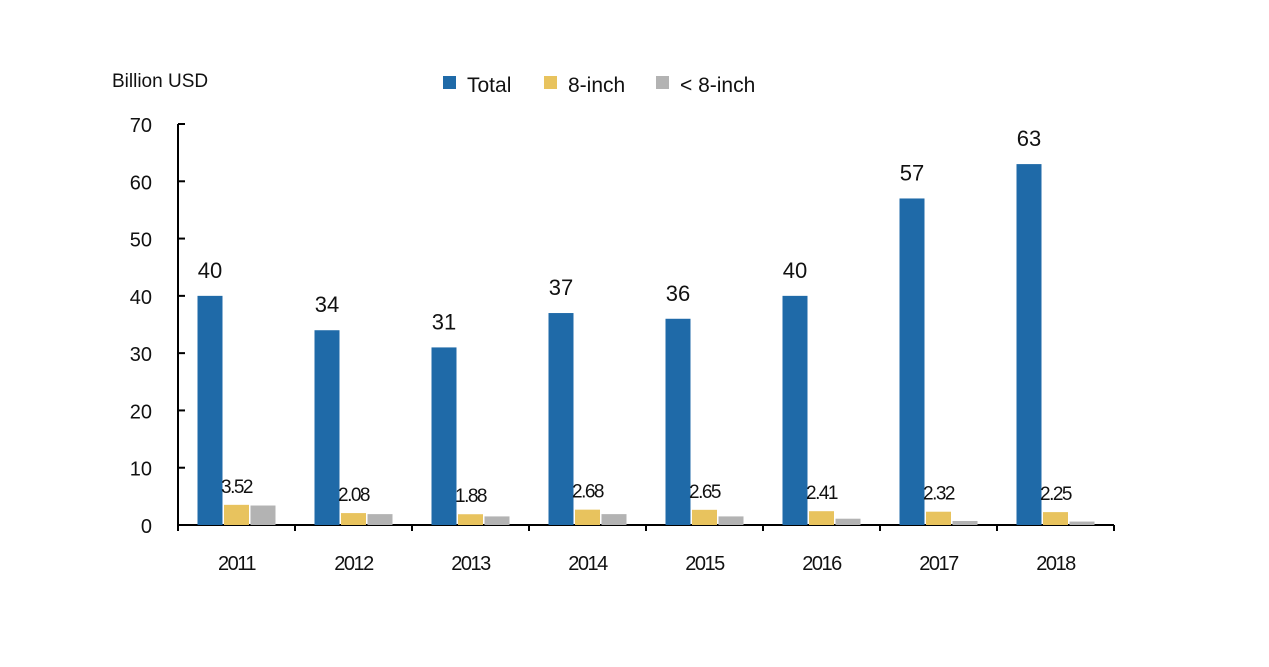 This screenshot has width=1269, height=667. What do you see at coordinates (596, 85) in the screenshot?
I see `legend-label: 8-inch` at bounding box center [596, 85].